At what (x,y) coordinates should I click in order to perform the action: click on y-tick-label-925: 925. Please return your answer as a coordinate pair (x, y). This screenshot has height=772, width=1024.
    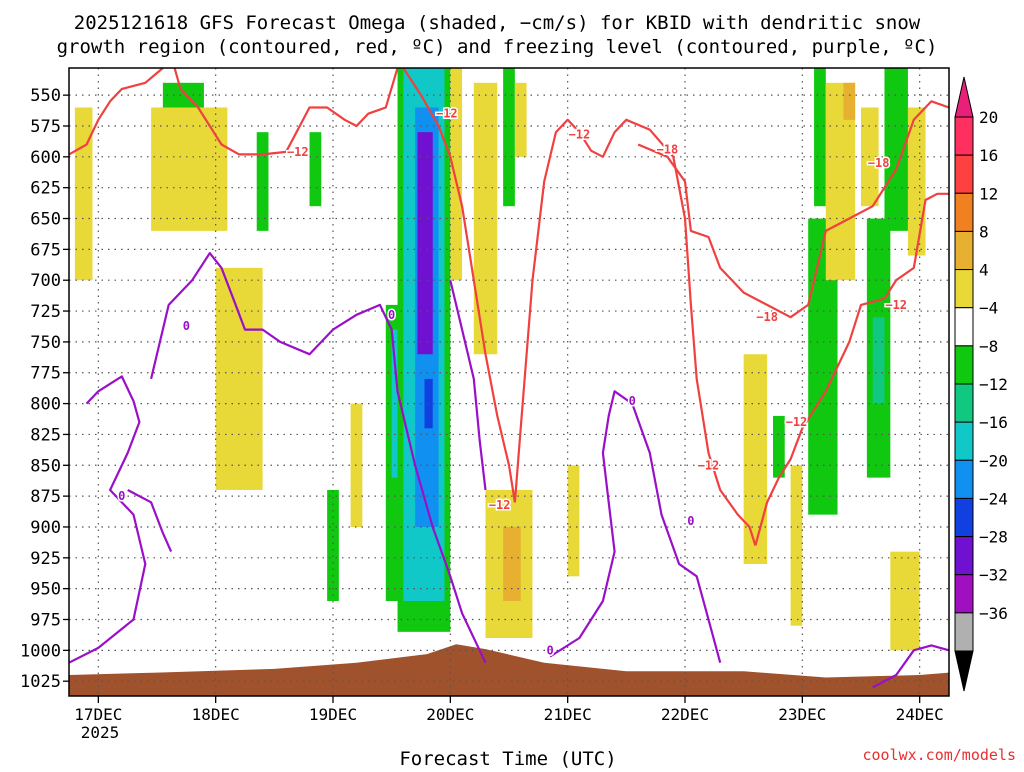
    Looking at the image, I should click on (45, 559).